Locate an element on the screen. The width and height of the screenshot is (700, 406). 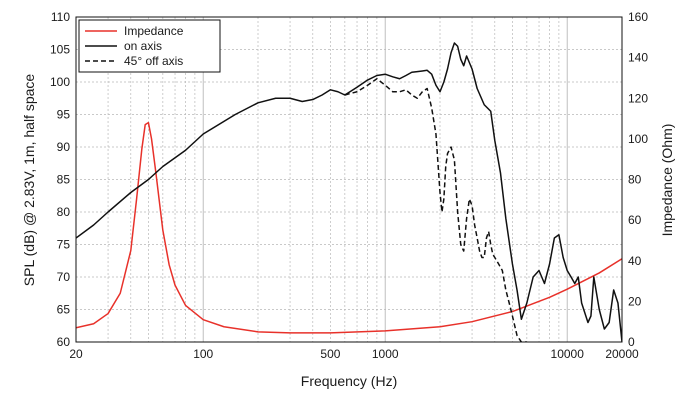
x-tick-label: 20 is located at coordinates (76, 354).